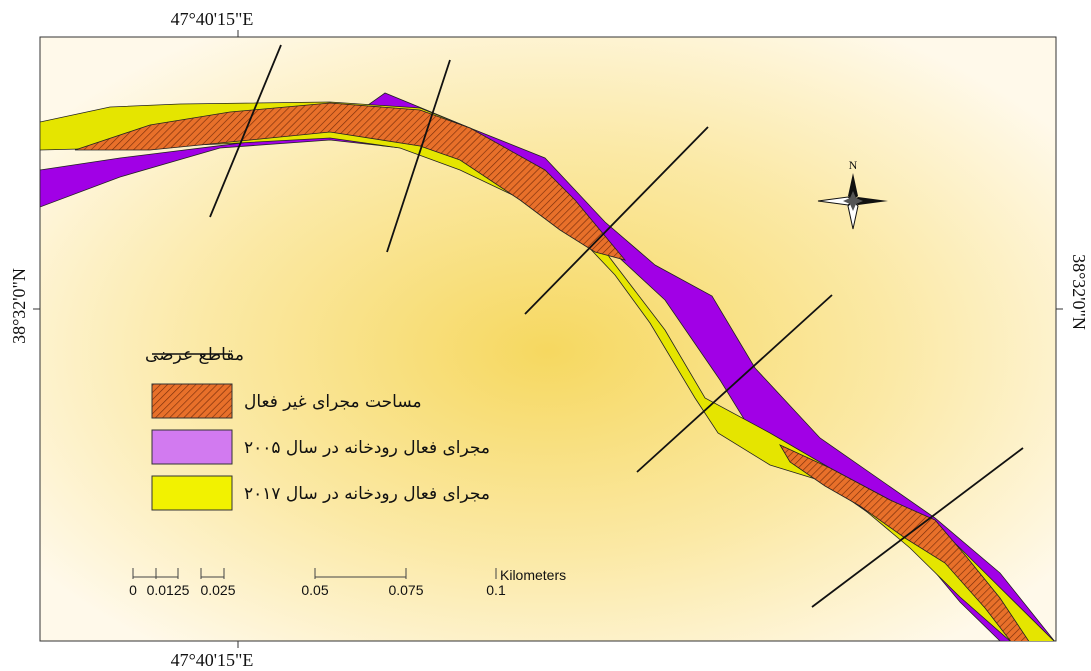 The height and width of the screenshot is (671, 1091). What do you see at coordinates (367, 448) in the screenshot?
I see `legend-label-2005: مجرای فعال رودخانه در سال ۲۰۰۵` at bounding box center [367, 448].